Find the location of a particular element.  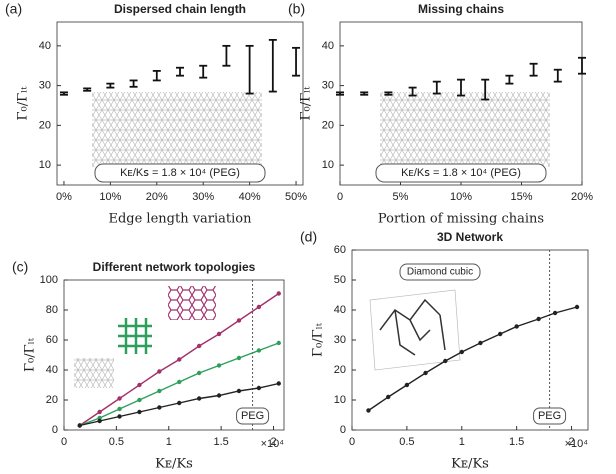

square-icon is located at coordinates (135, 336).